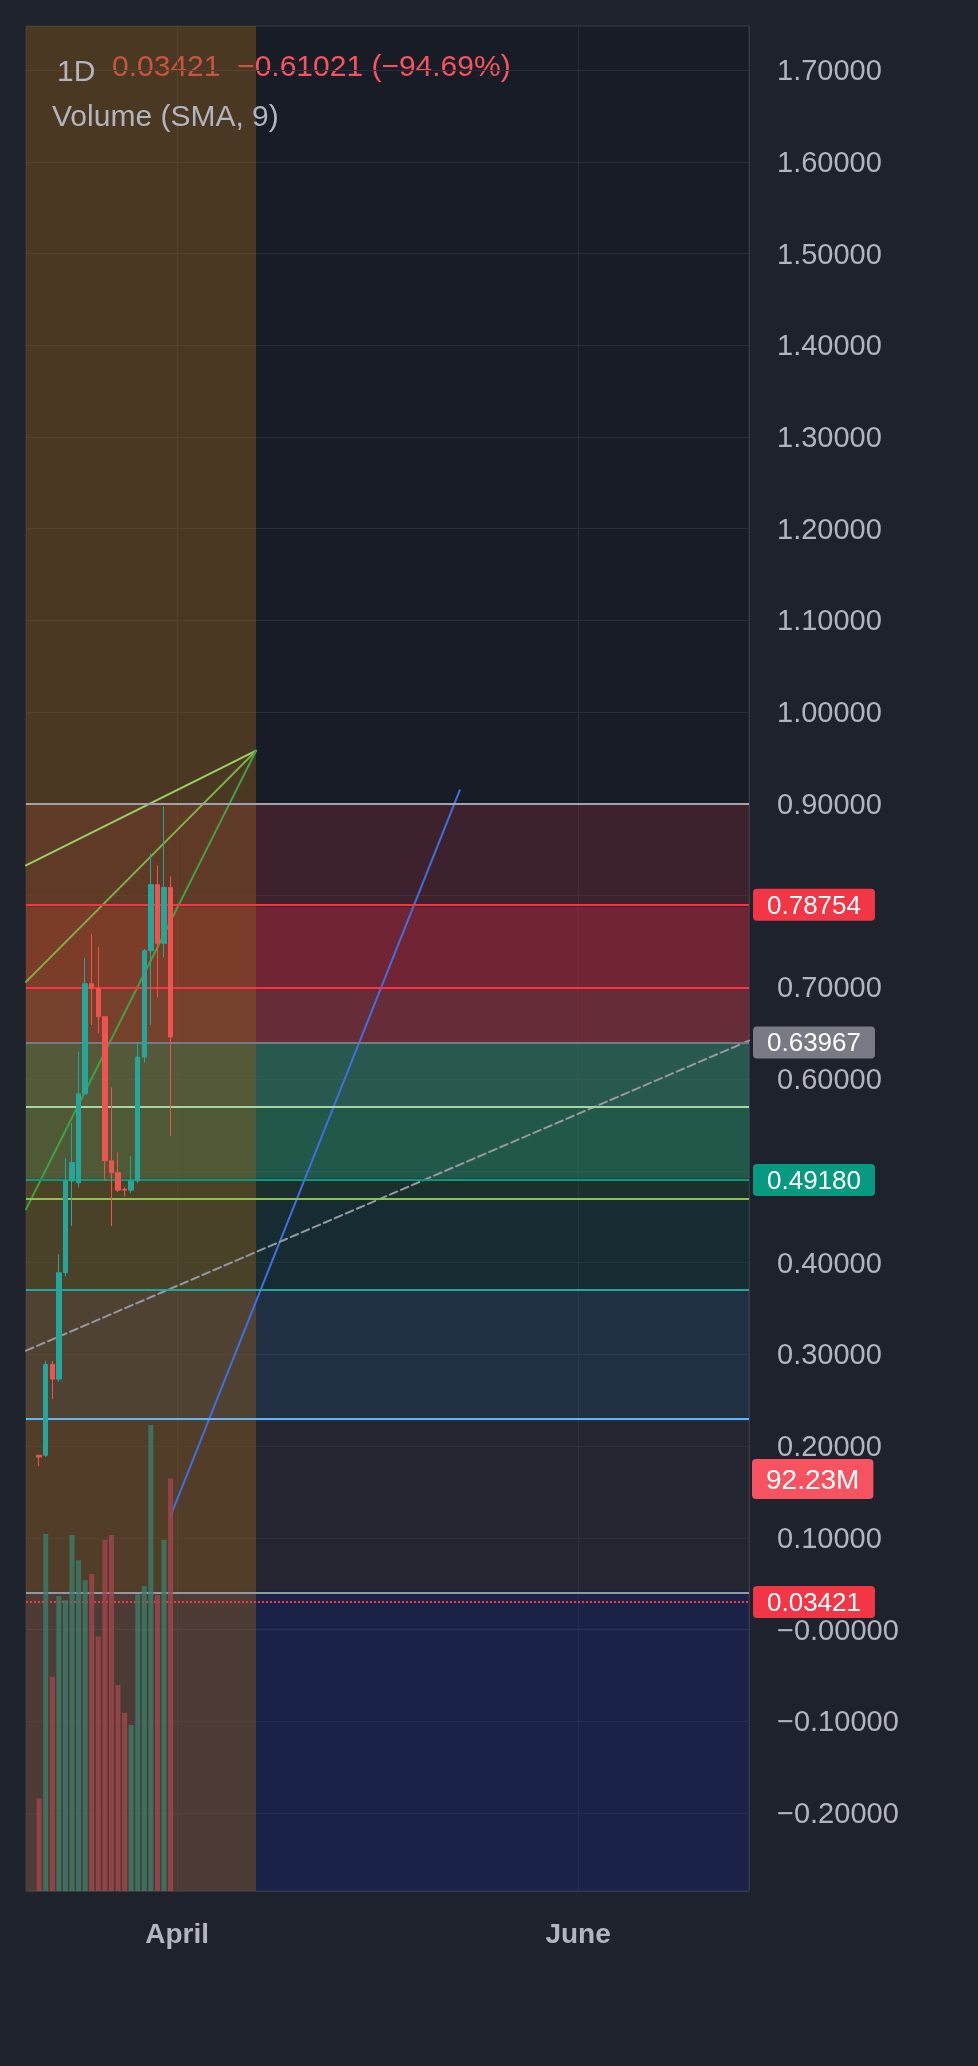 The width and height of the screenshot is (978, 2066). Describe the element at coordinates (829, 1446) in the screenshot. I see `y-tick-label: 0.20000` at that location.